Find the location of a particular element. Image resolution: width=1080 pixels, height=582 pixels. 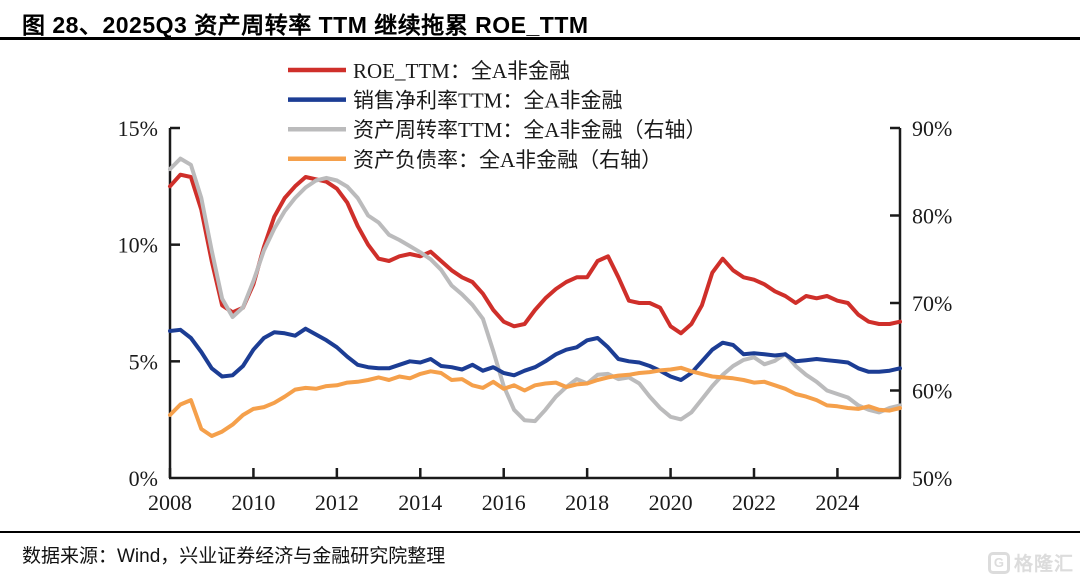

x-axis-tick-label: 2016 is located at coordinates (504, 502).